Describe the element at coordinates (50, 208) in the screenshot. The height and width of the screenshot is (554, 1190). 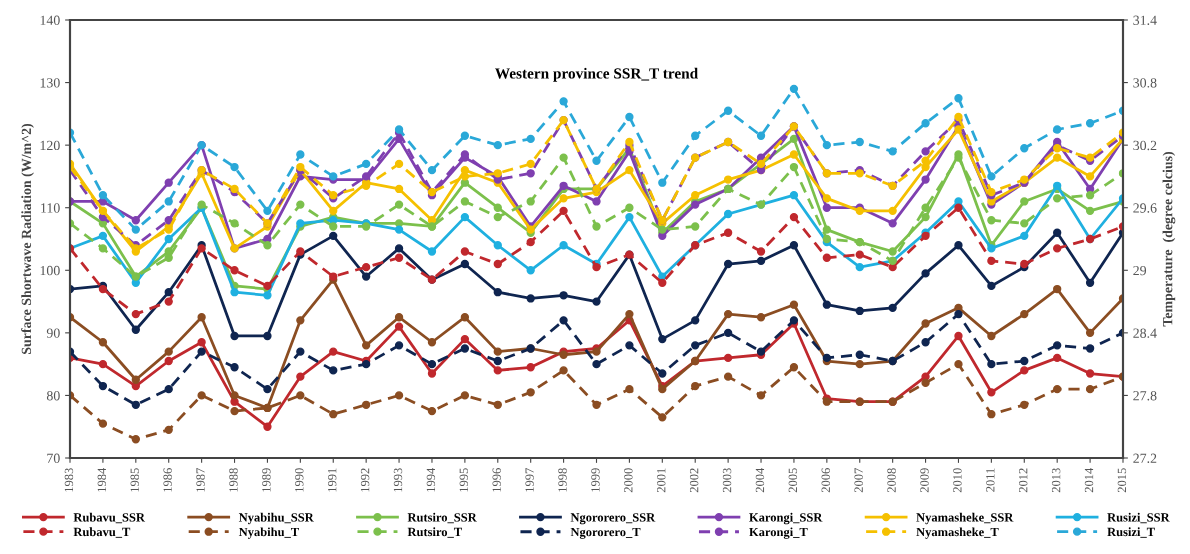
I see `y-tick-label: 110` at that location.